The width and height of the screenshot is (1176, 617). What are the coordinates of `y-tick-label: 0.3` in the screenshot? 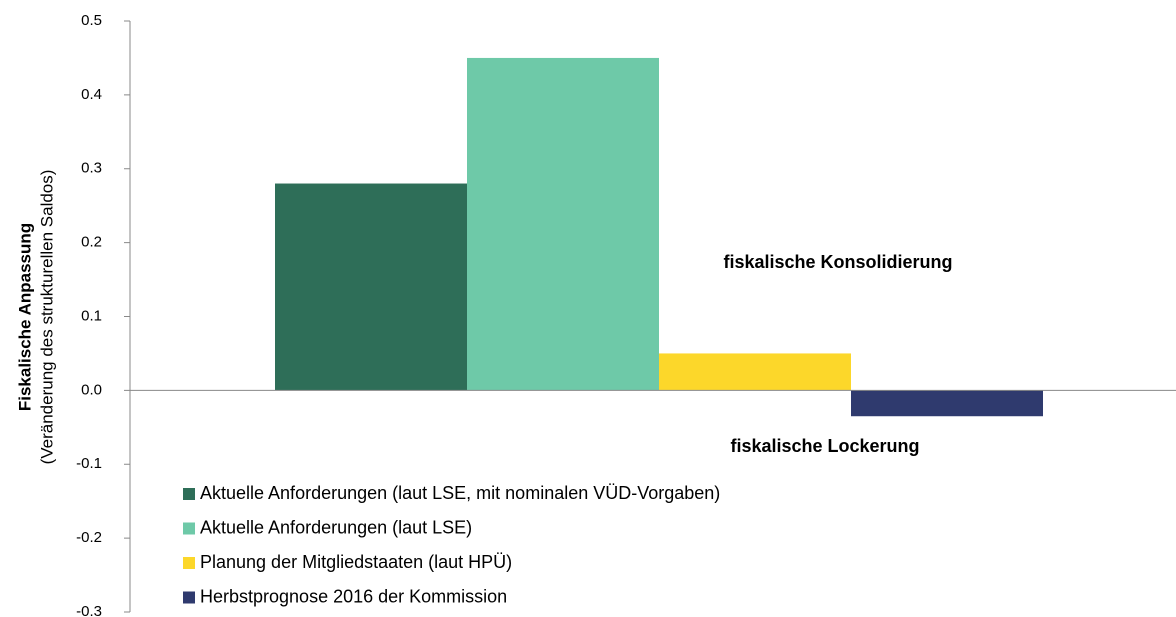 It's located at (91, 168).